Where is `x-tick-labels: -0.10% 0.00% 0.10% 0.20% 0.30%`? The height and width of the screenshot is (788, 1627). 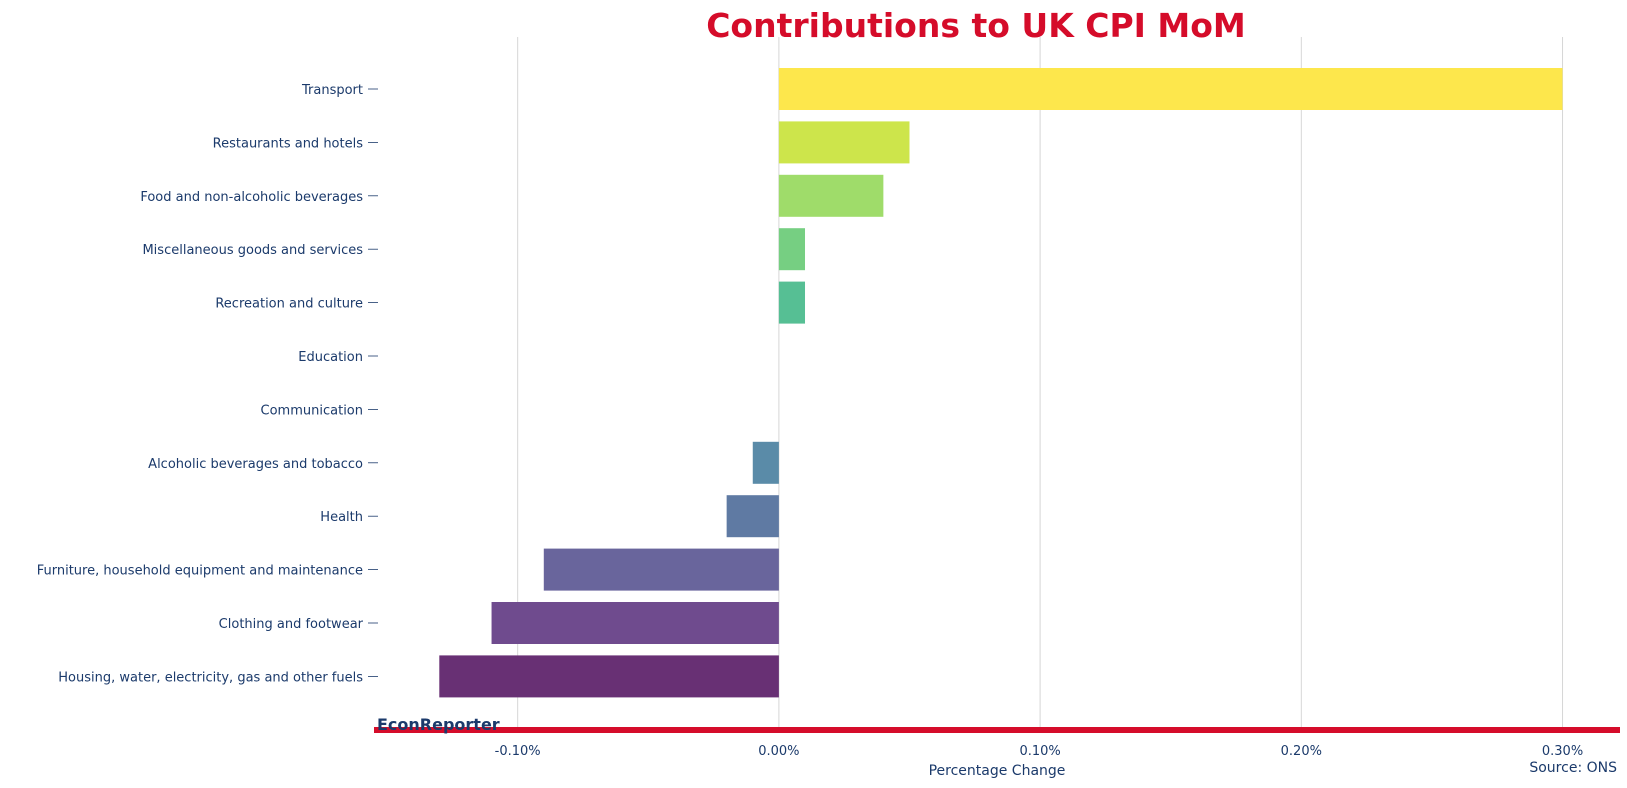 x-tick-labels: -0.10% 0.00% 0.10% 0.20% 0.30% is located at coordinates (1039, 751).